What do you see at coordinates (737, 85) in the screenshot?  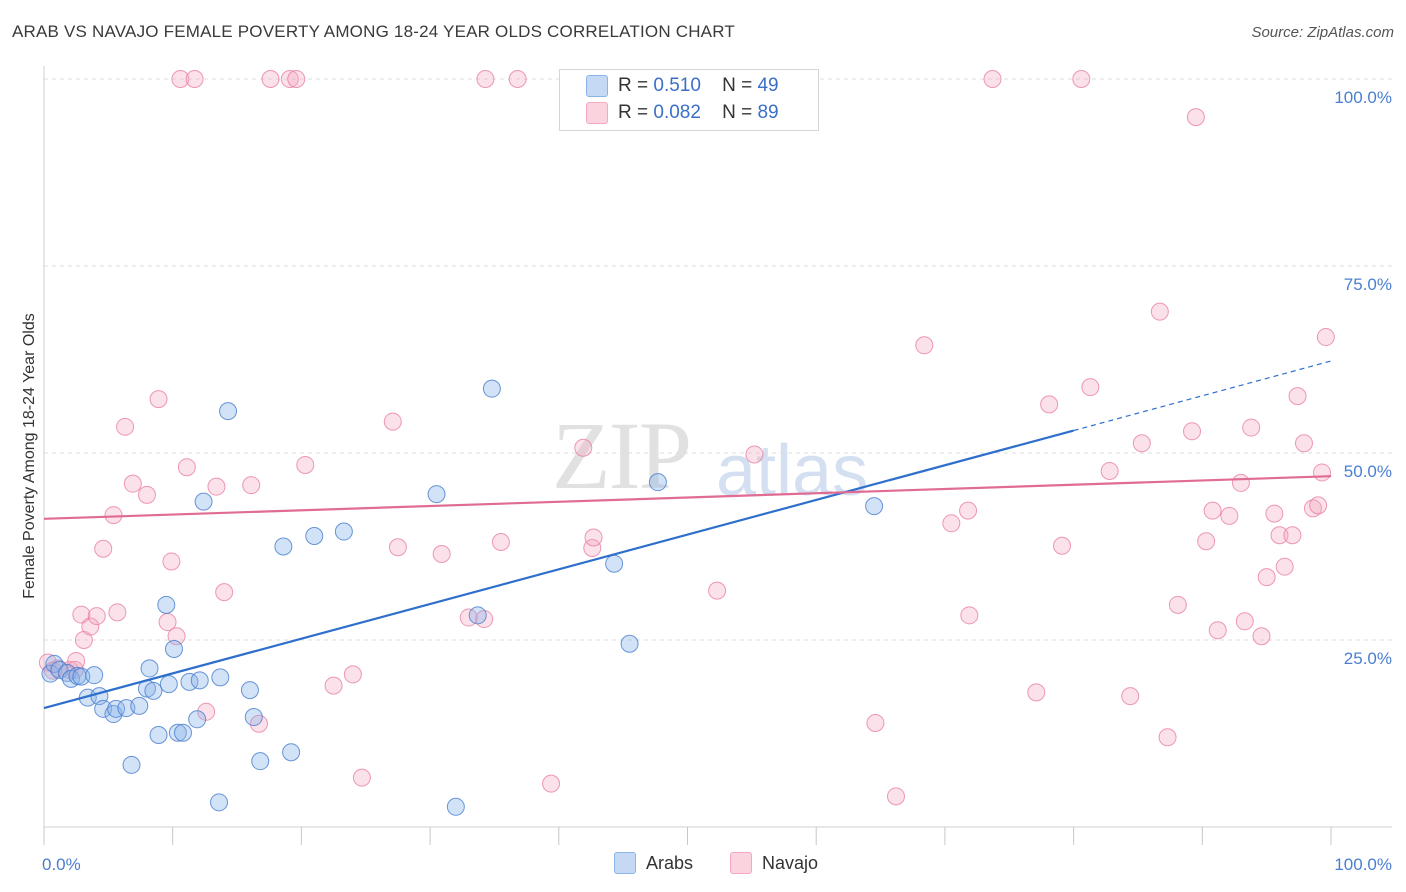 I see `arabs-n-label: N =` at bounding box center [737, 85].